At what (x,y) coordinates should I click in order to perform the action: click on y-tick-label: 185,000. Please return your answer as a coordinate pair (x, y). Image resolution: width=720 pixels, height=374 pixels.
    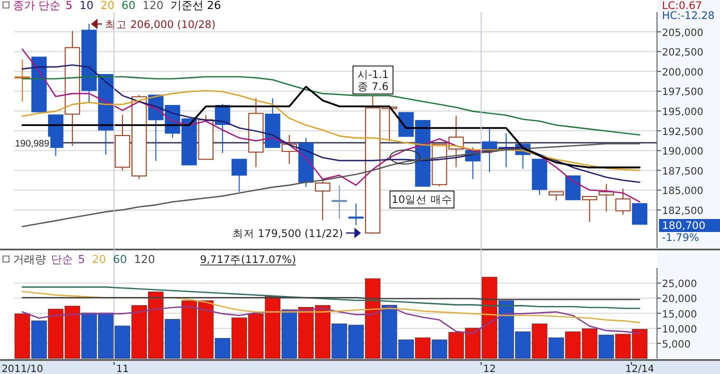
    Looking at the image, I should click on (683, 192).